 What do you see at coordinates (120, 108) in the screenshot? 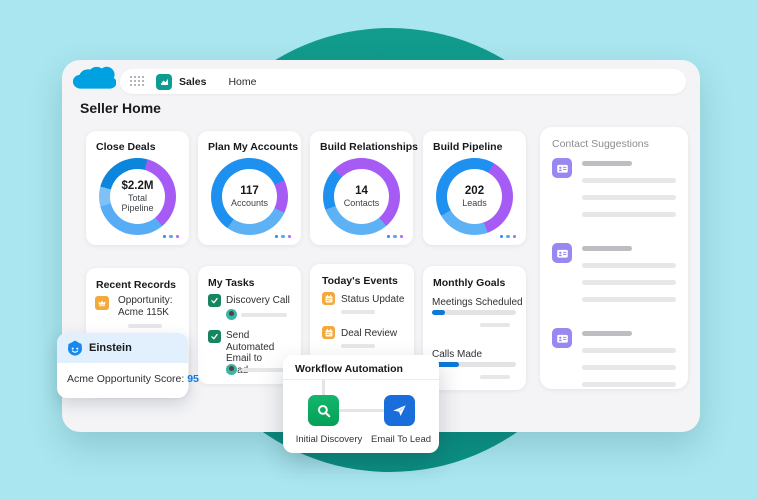
I see `page-title: Seller Home` at bounding box center [120, 108].